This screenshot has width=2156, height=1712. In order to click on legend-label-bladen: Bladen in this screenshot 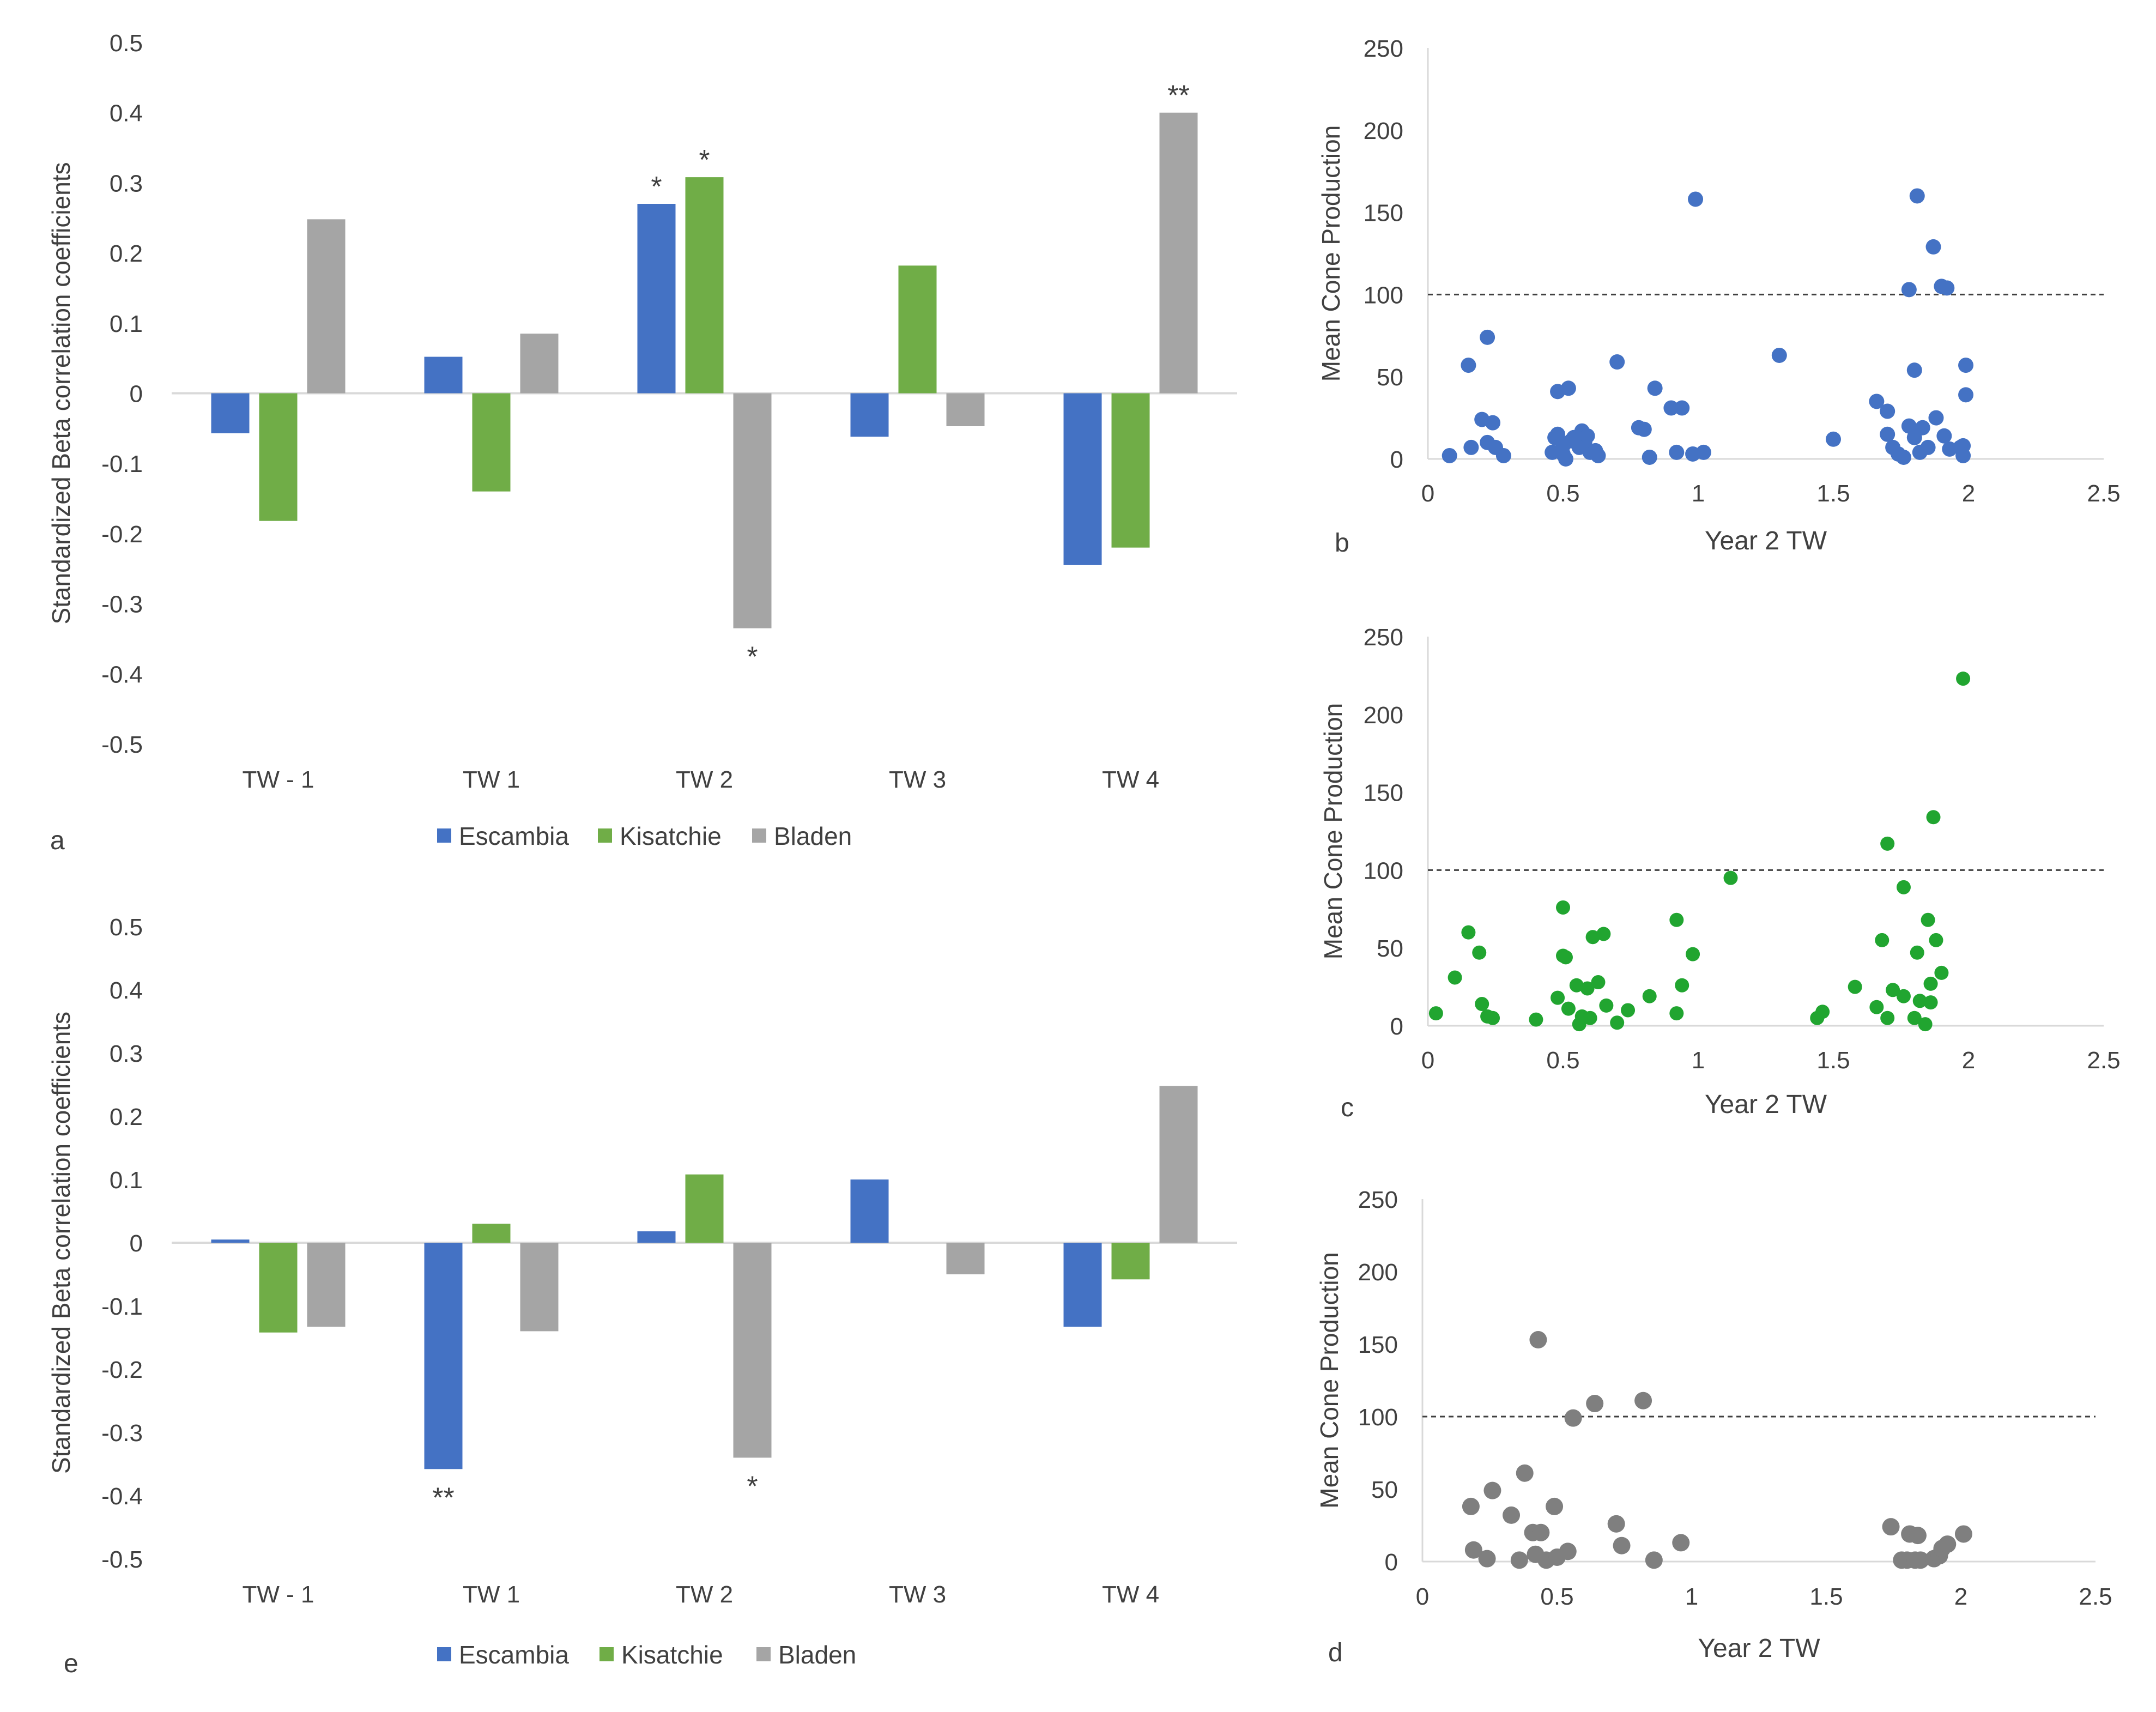, I will do `click(813, 836)`.